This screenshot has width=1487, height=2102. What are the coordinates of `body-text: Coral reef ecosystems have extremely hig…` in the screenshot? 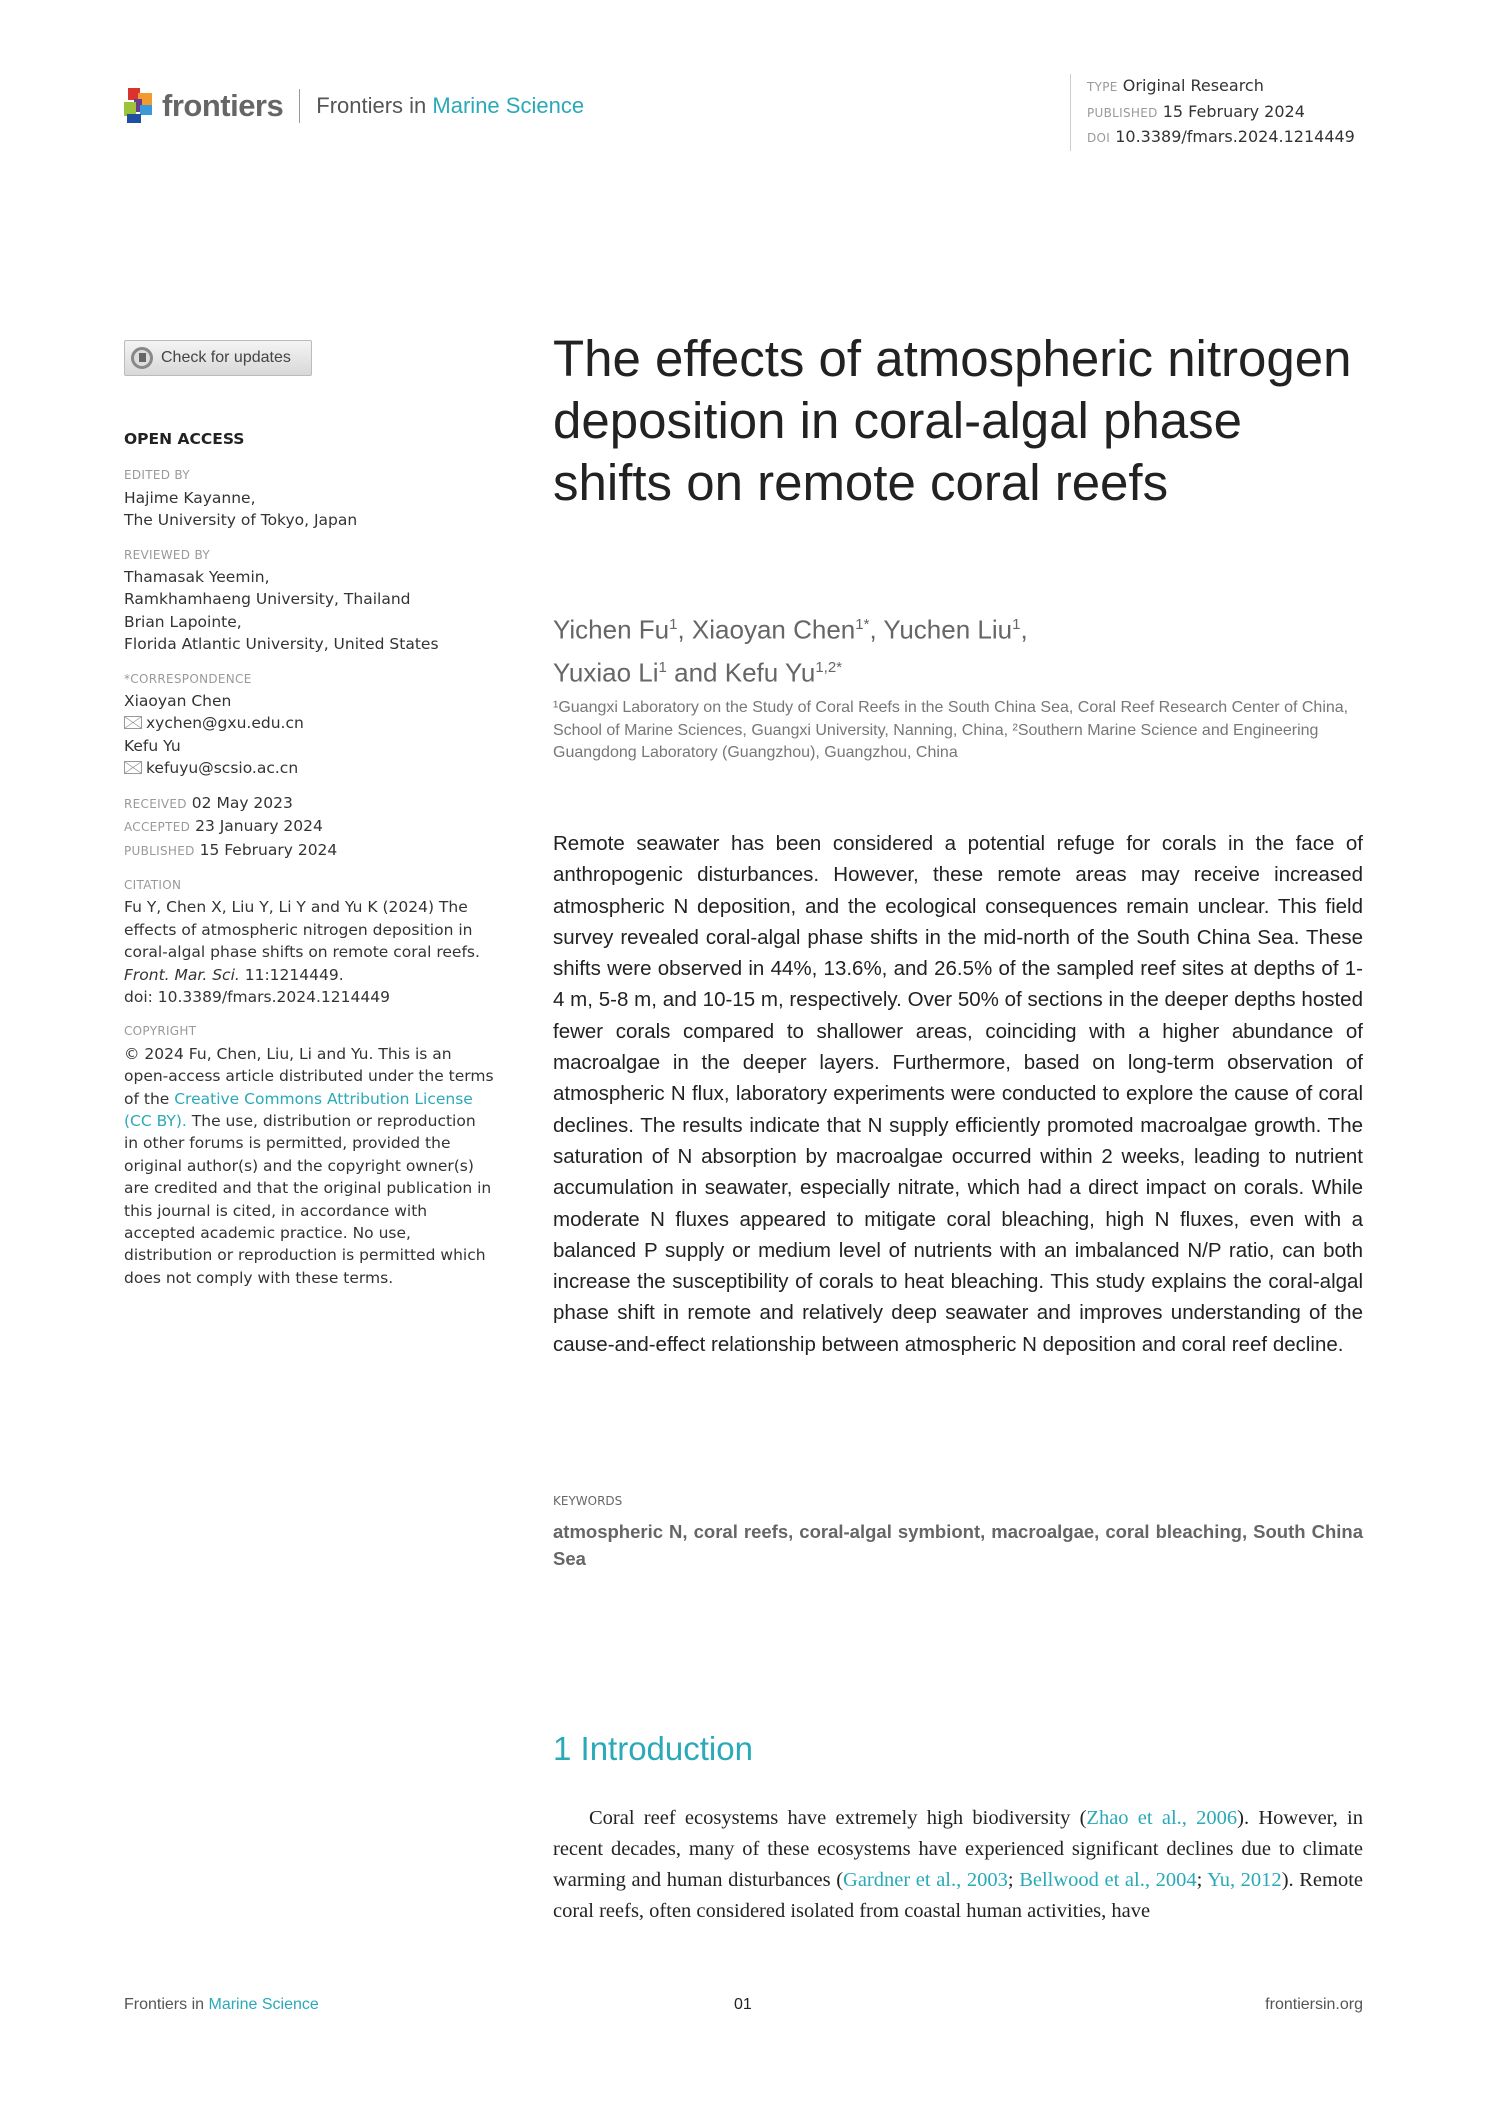 It's located at (838, 1818).